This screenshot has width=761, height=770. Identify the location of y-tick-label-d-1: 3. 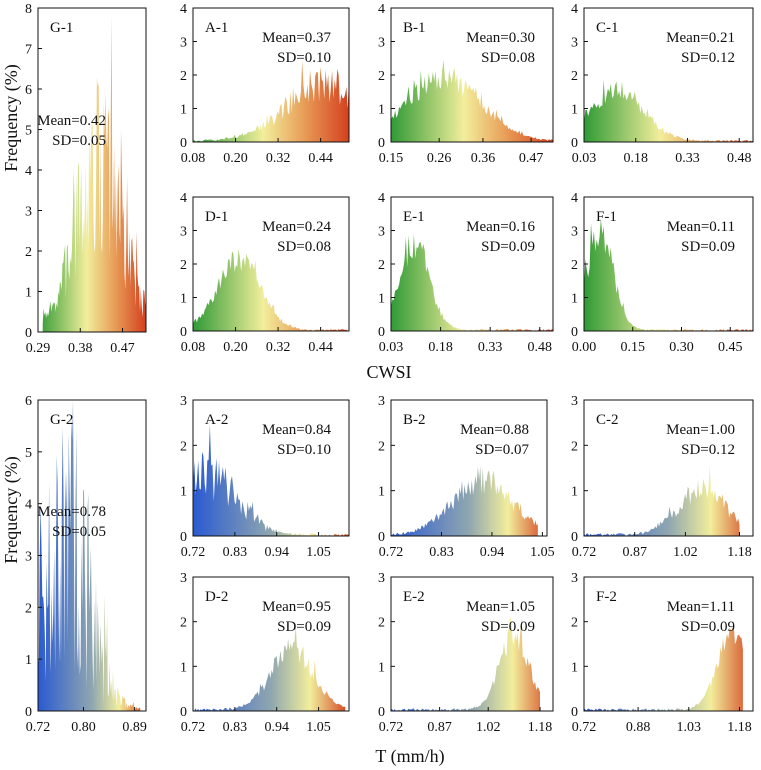
(183, 232).